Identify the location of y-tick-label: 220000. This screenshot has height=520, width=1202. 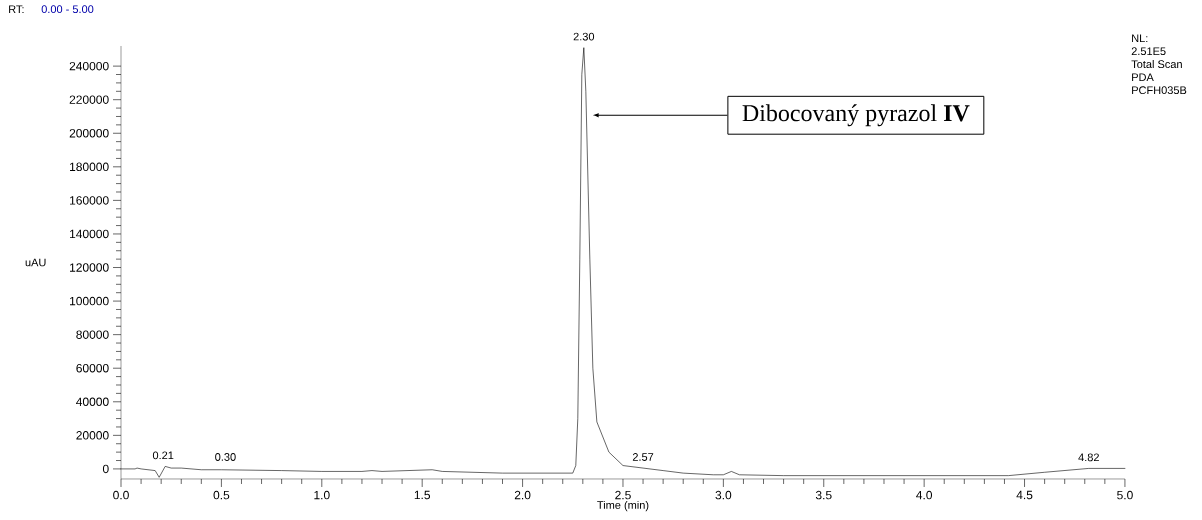
(89, 99).